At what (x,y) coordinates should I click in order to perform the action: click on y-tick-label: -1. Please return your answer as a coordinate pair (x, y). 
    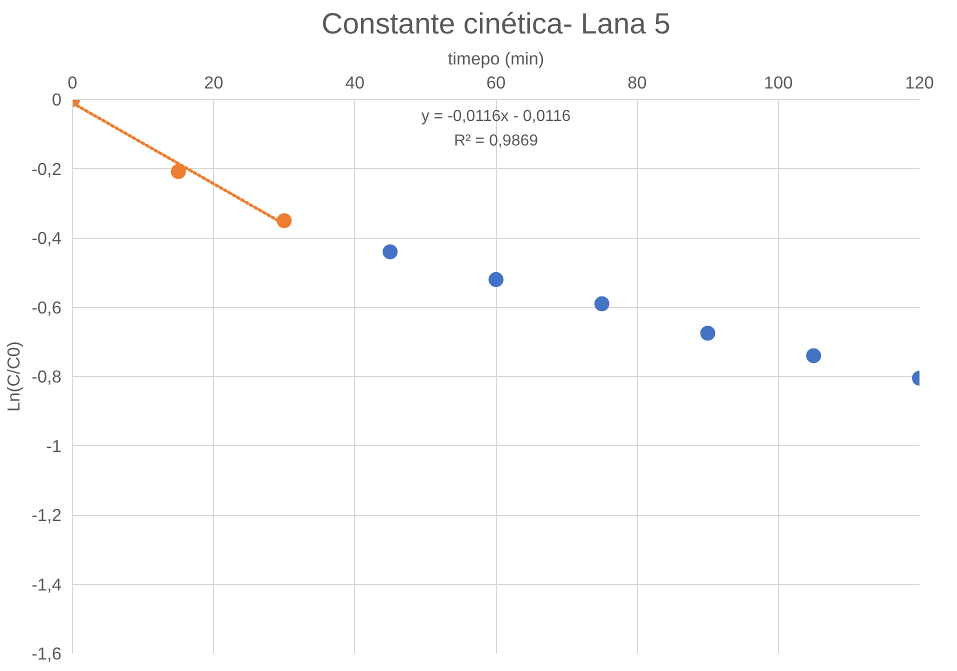
    Looking at the image, I should click on (54, 446).